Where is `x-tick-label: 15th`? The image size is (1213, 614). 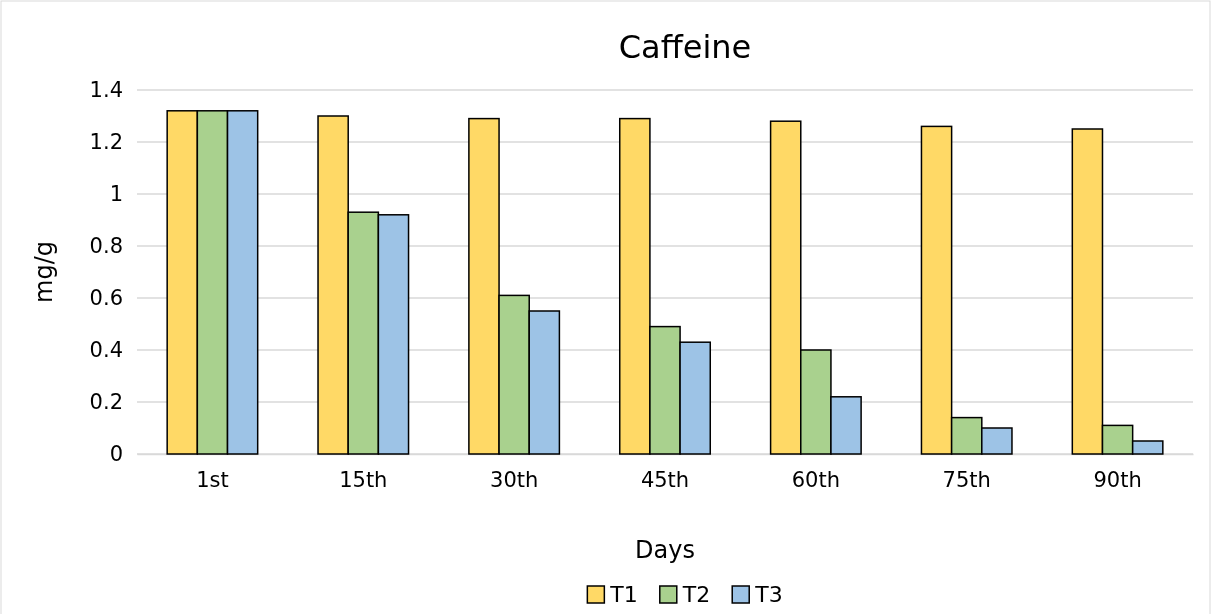
x-tick-label: 15th is located at coordinates (363, 479).